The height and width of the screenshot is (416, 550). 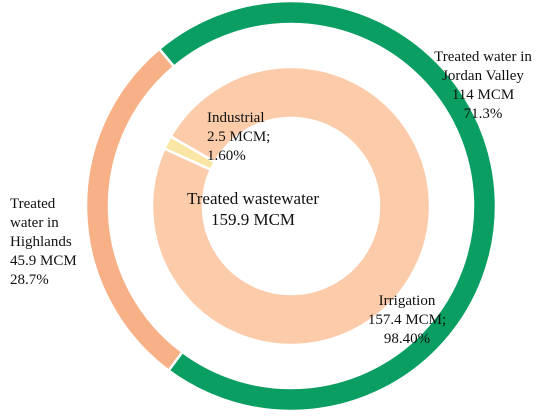 What do you see at coordinates (407, 301) in the screenshot?
I see `label-line: Irrigation` at bounding box center [407, 301].